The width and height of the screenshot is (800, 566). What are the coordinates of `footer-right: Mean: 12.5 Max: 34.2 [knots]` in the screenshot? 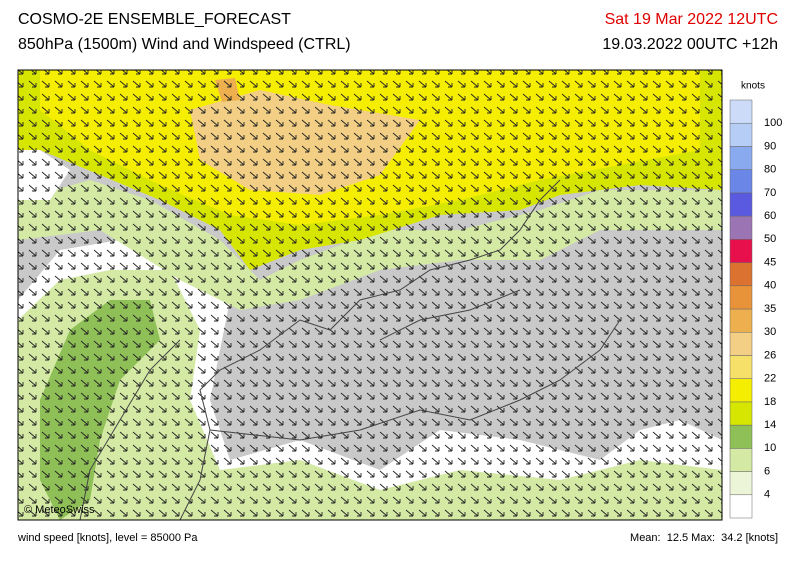 It's located at (704, 538).